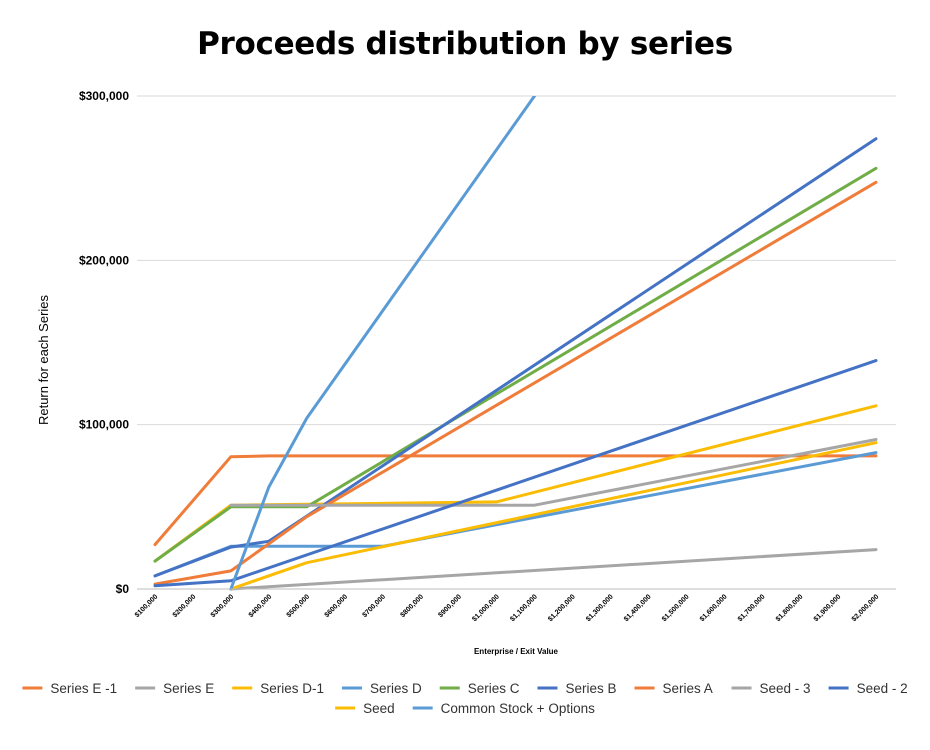 The height and width of the screenshot is (750, 930). I want to click on x-axis-title: Enterprise / Exit Value, so click(516, 651).